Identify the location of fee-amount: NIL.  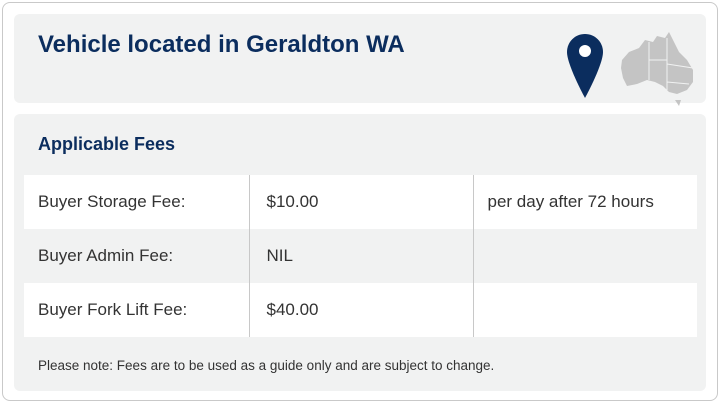
(361, 256).